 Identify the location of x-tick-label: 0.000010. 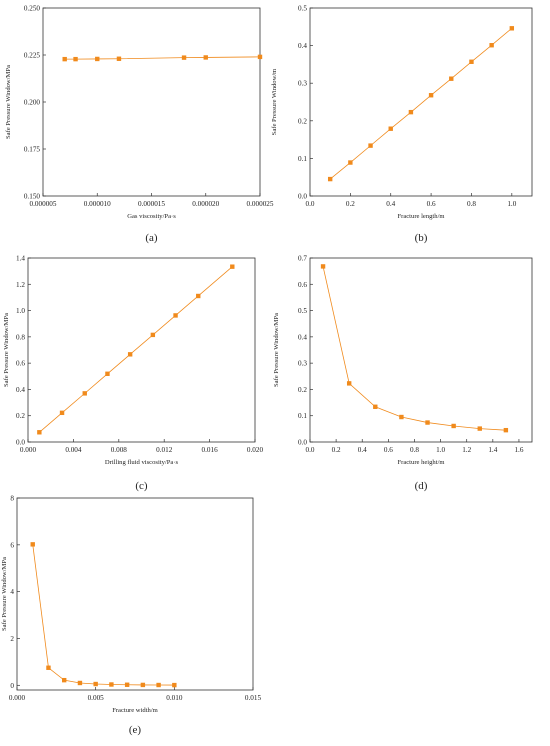
(97, 204).